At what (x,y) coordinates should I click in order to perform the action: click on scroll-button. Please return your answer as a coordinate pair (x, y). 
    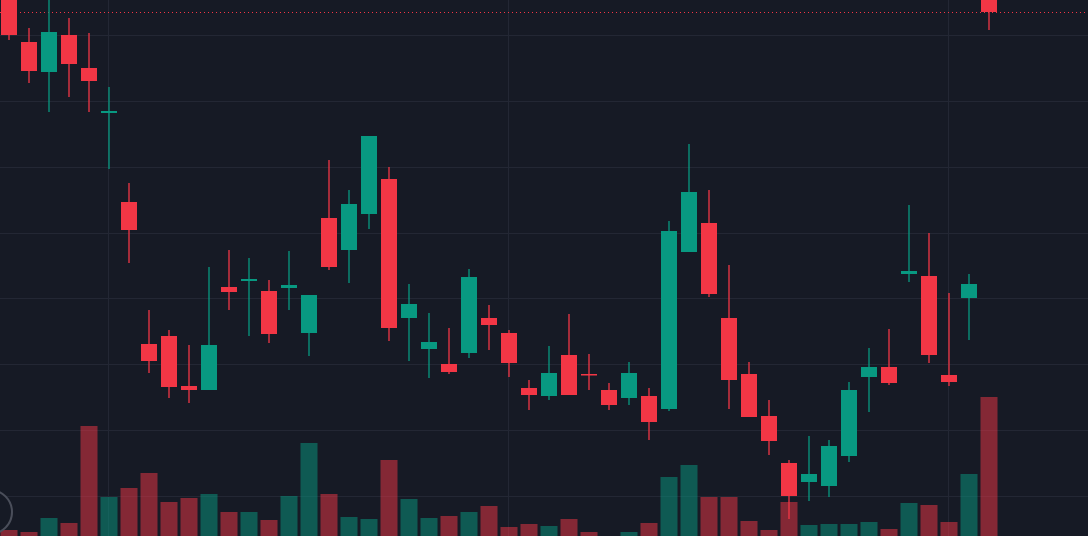
    Looking at the image, I should click on (6, 512).